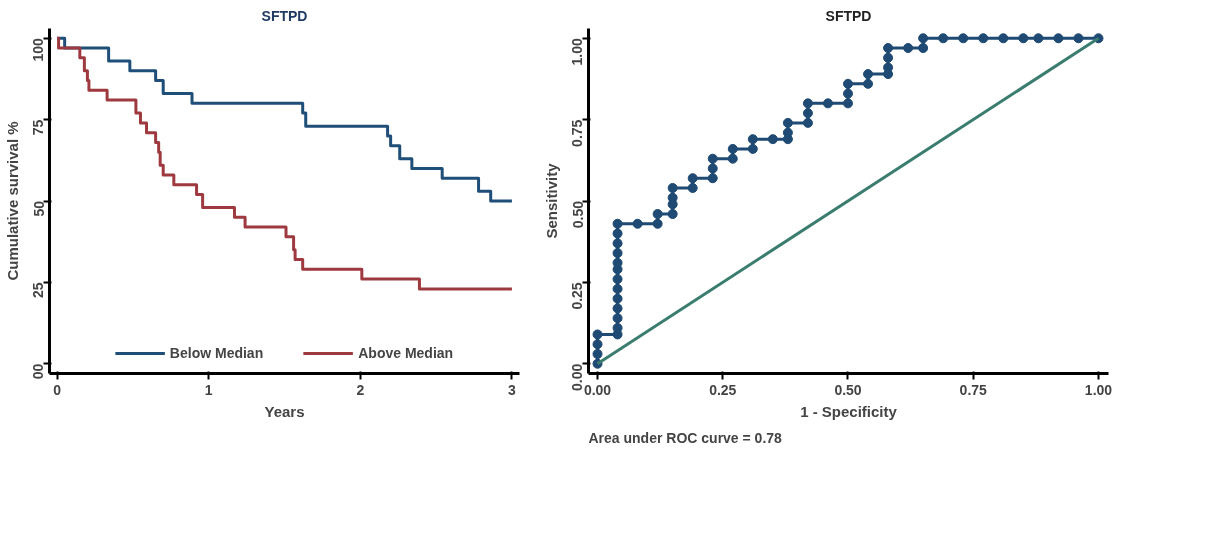 This screenshot has height=542, width=1220. Describe the element at coordinates (577, 214) in the screenshot. I see `y-tick-label: 0.50` at that location.